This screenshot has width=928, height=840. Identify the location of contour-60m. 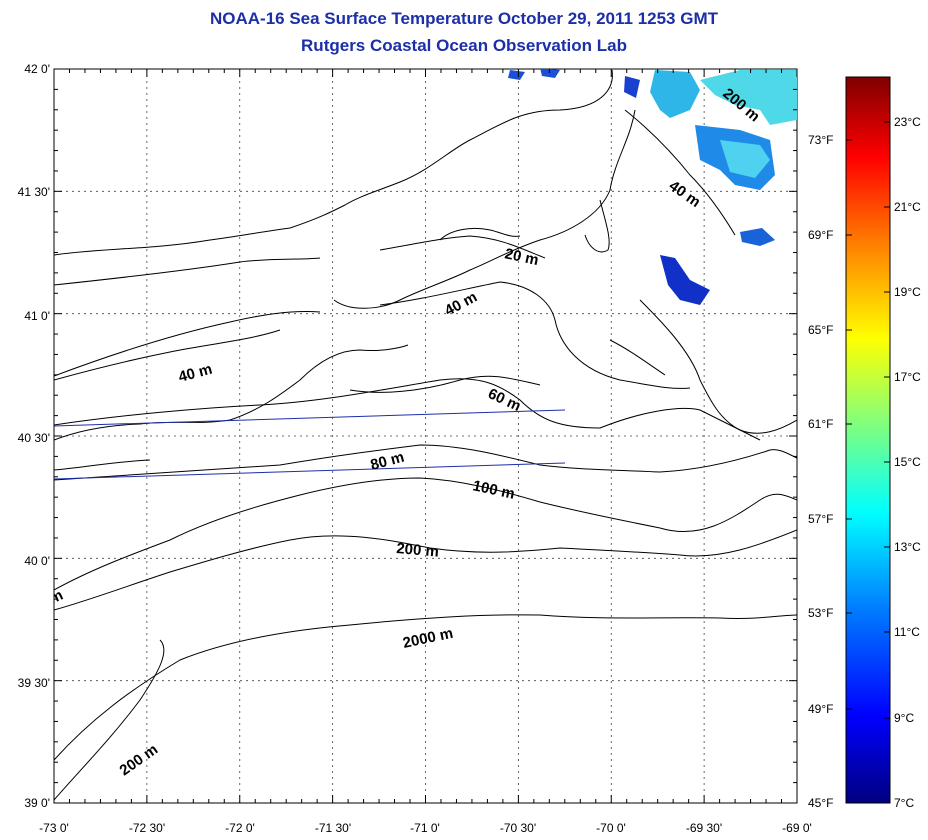
(407, 409).